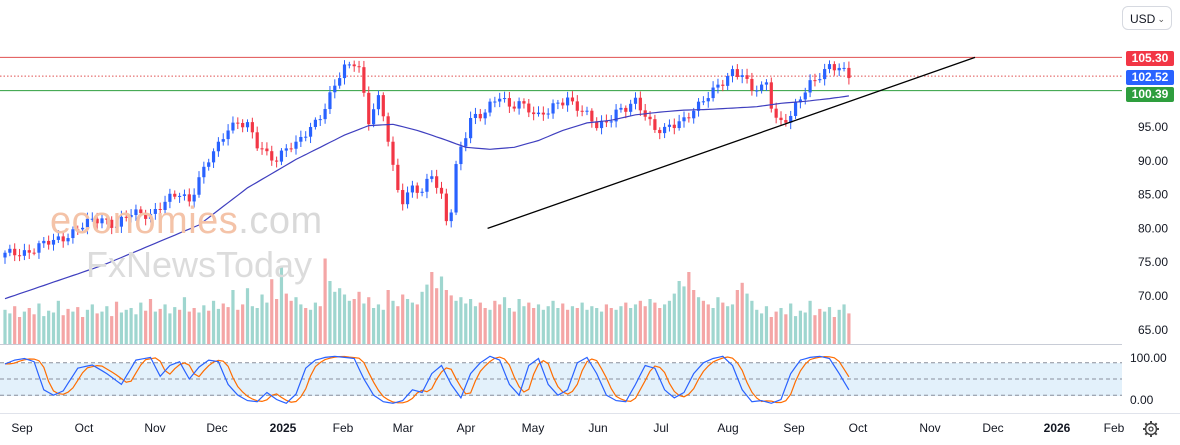  What do you see at coordinates (1142, 400) in the screenshot?
I see `stoch-tick-label: 0.00` at bounding box center [1142, 400].